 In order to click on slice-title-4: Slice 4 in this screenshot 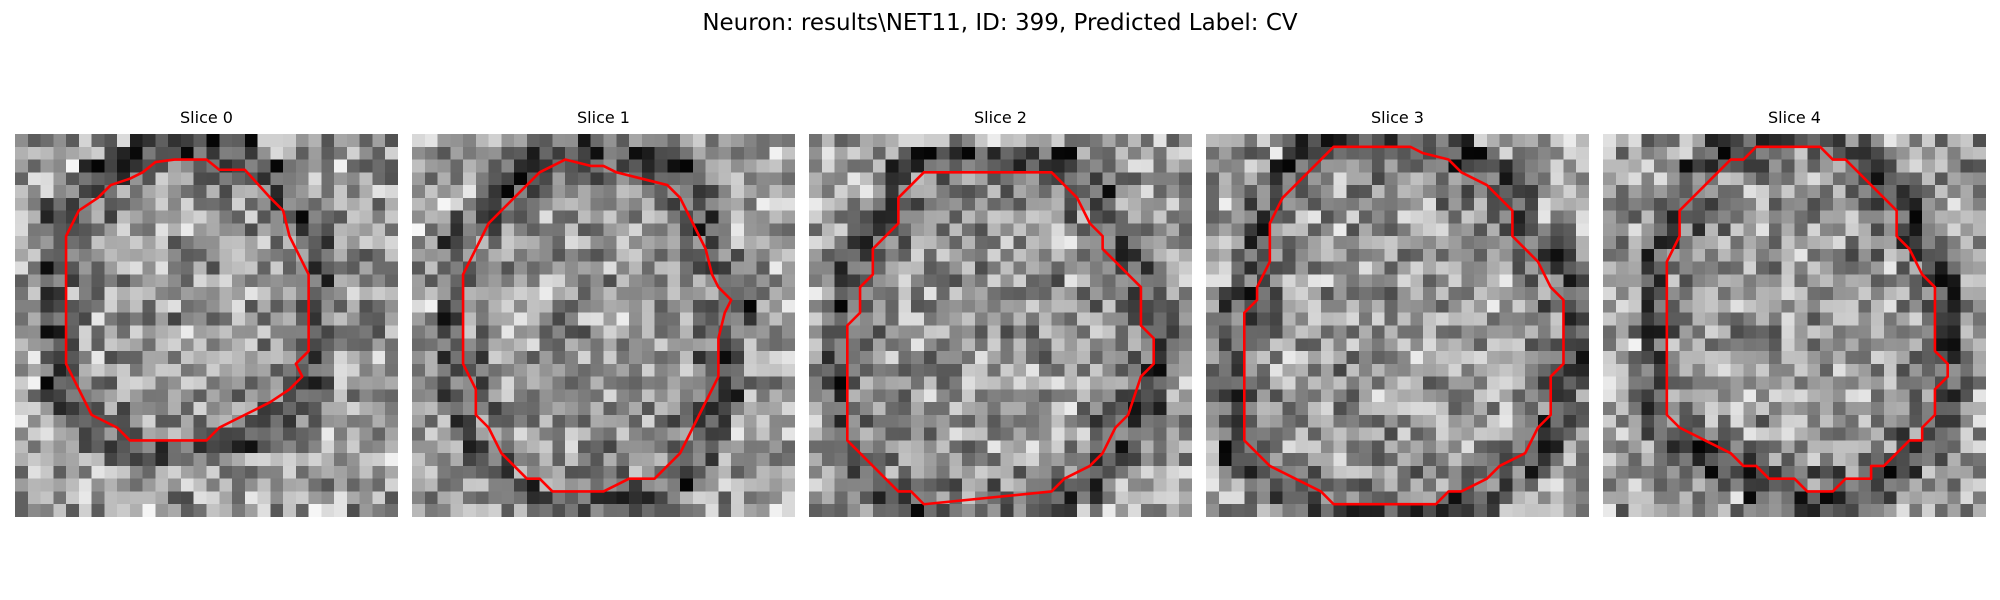, I will do `click(1794, 117)`.